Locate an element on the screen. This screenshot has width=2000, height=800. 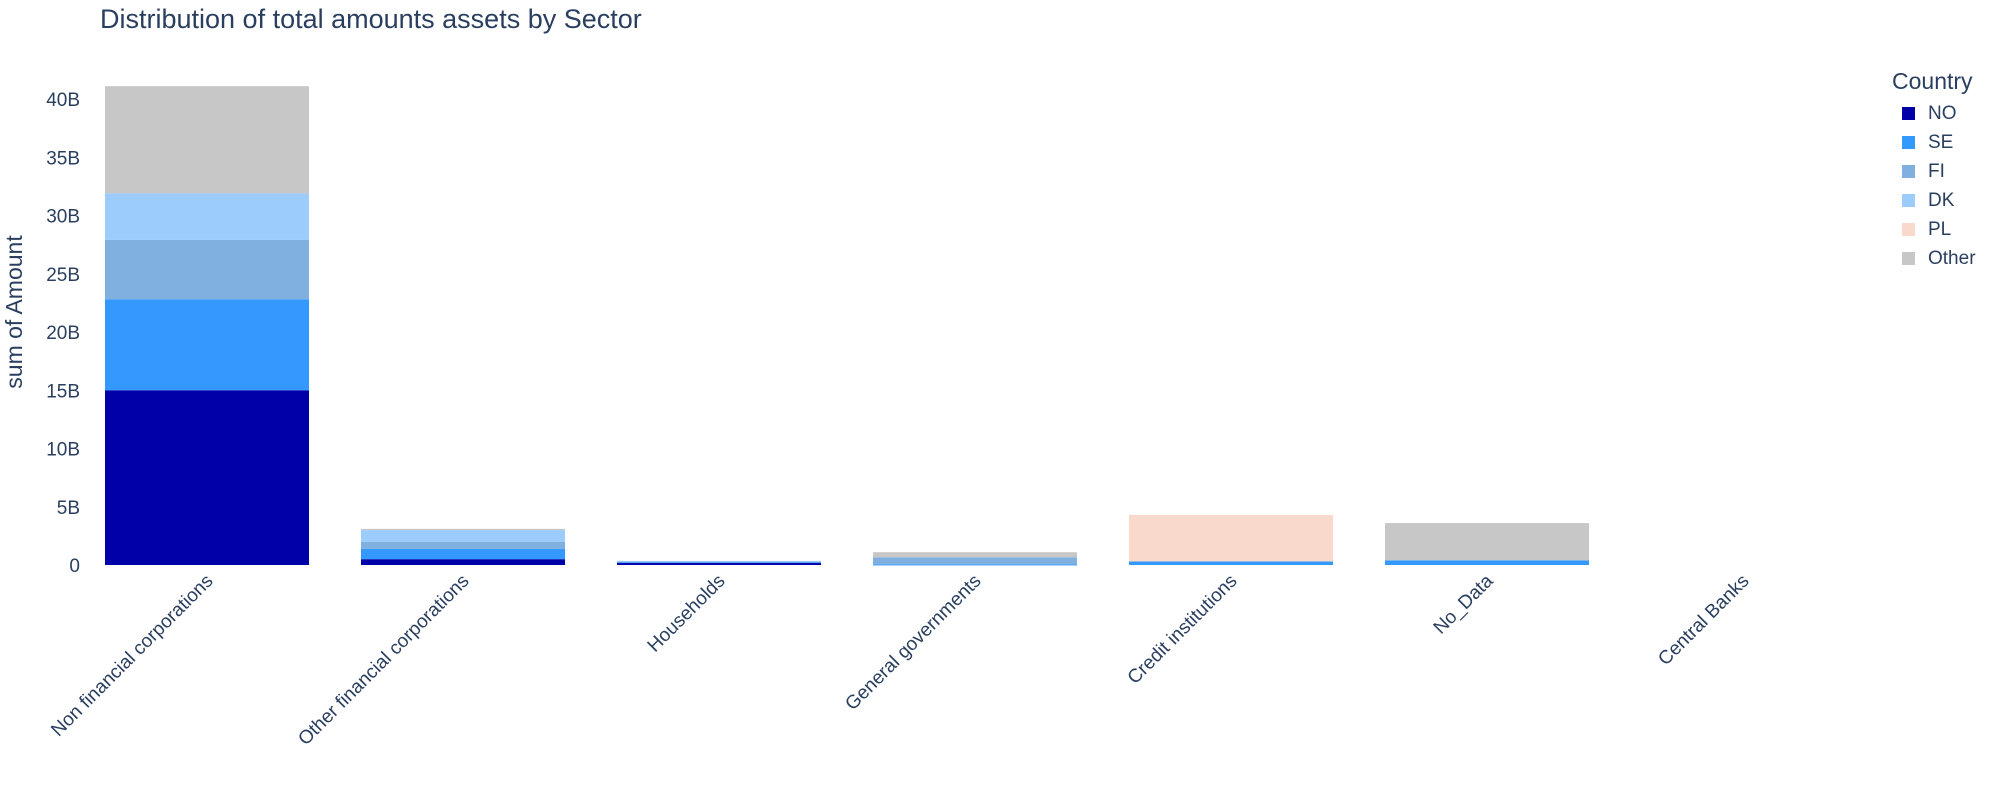
y-tick-label: 35B is located at coordinates (63, 158).